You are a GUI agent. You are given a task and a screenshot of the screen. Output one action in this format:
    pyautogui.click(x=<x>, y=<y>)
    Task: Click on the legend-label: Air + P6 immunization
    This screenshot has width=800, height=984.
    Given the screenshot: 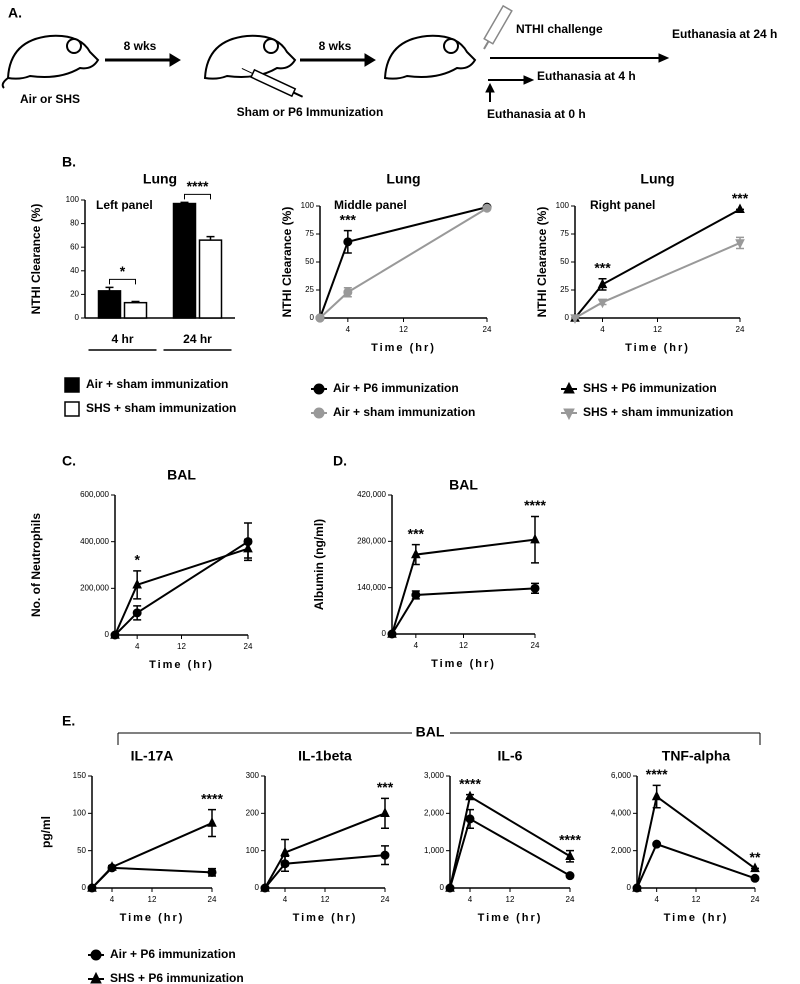 What is the action you would take?
    pyautogui.click(x=173, y=954)
    